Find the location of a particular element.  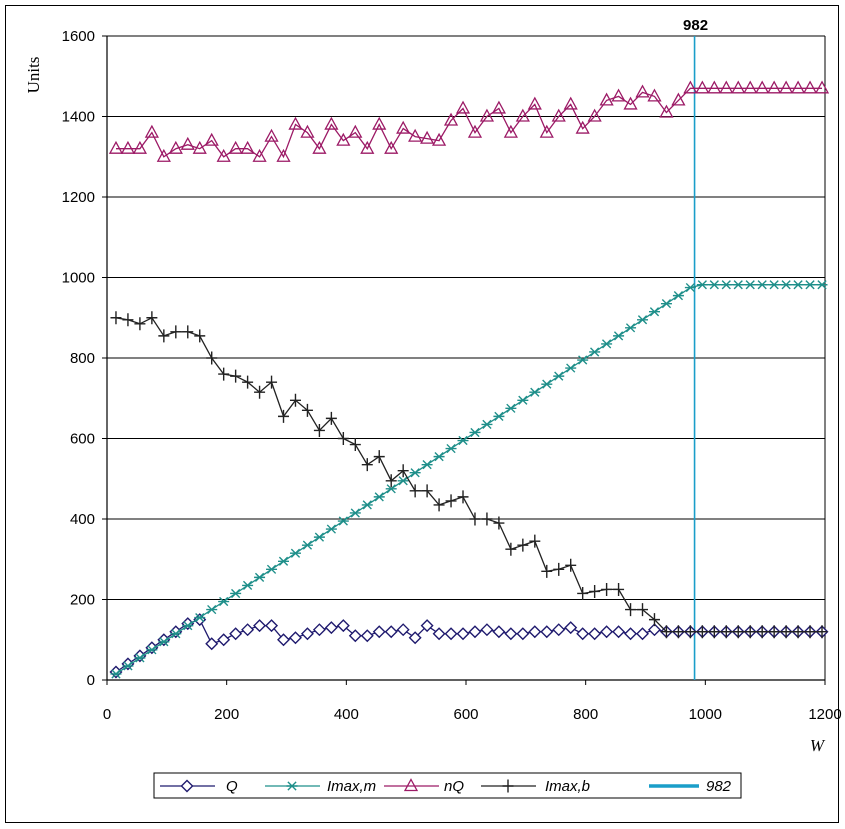

x-tick-label: 1000 is located at coordinates (705, 714).